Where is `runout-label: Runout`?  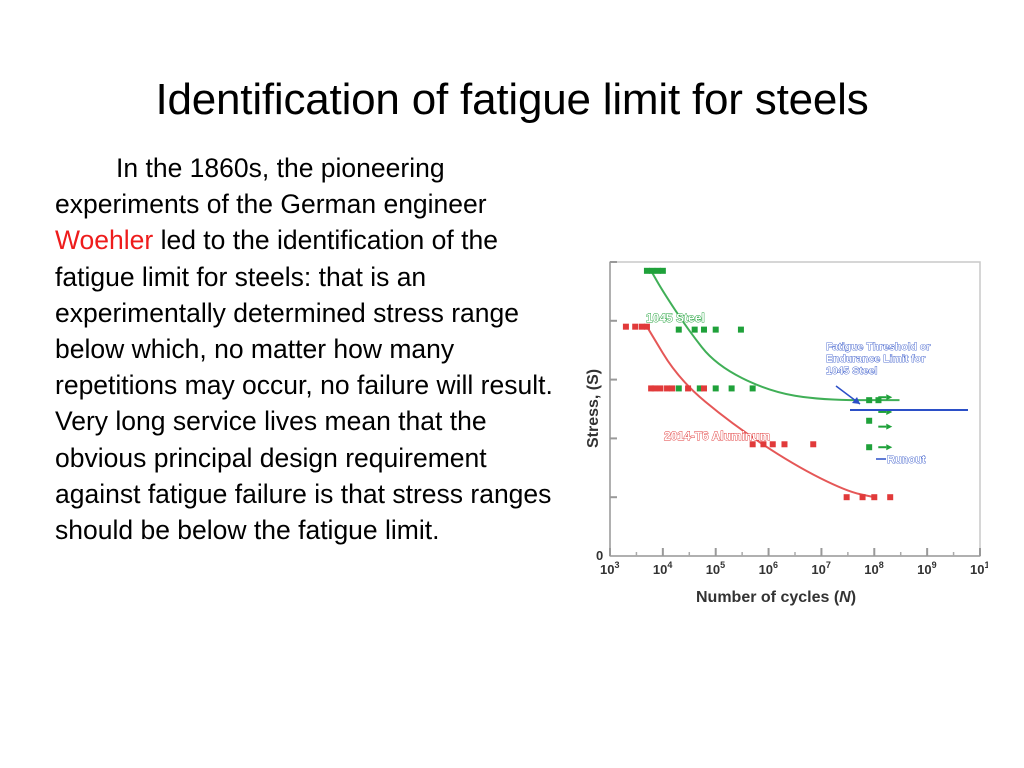
runout-label: Runout is located at coordinates (906, 460).